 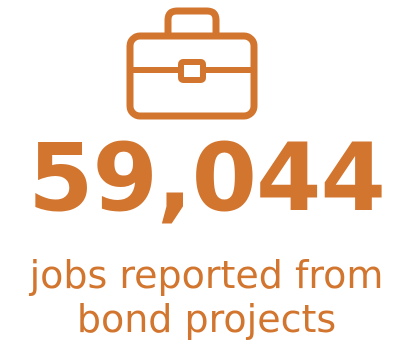 I want to click on briefcase-body, so click(x=192, y=76).